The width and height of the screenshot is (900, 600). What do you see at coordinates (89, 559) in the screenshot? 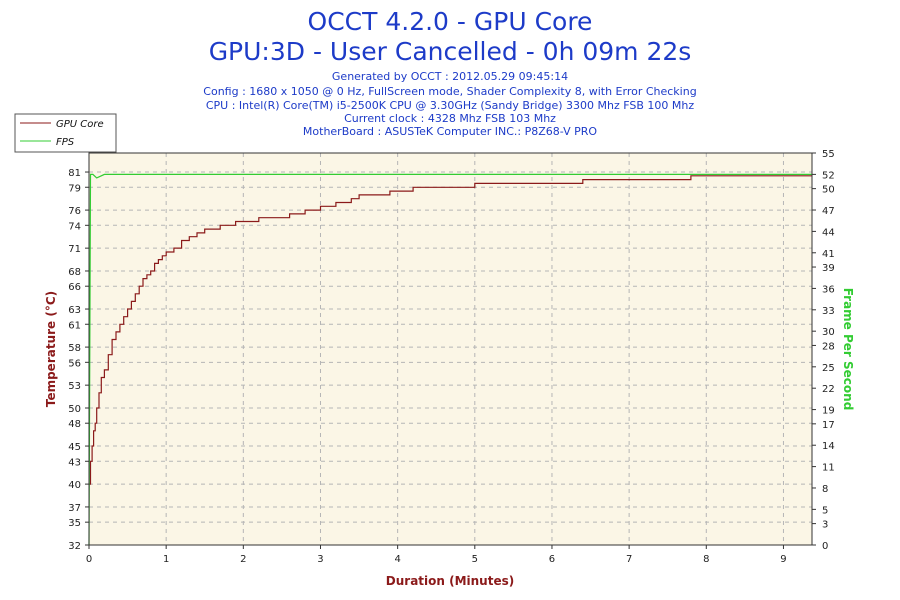
I see `x-tick-label: 0` at bounding box center [89, 559].